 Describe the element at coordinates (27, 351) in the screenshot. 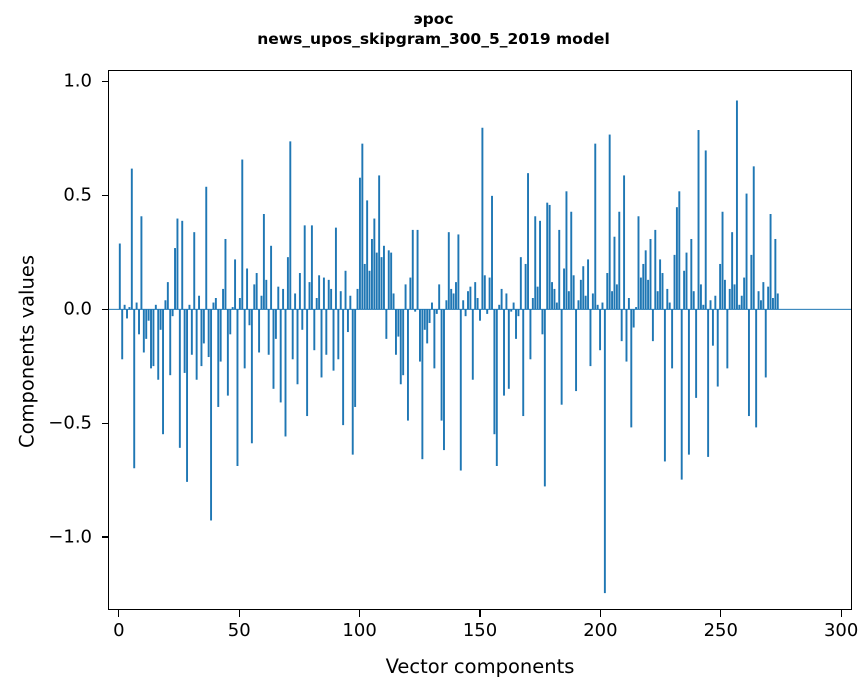

I see `y-axis-label: Components values` at that location.